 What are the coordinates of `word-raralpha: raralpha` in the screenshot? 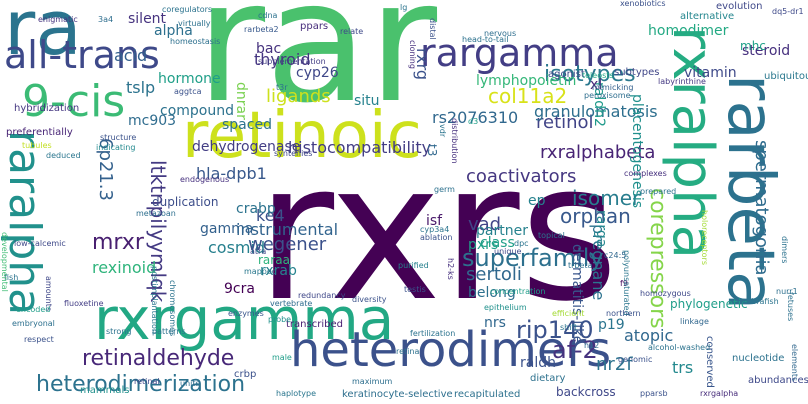 It's located at (25, 223).